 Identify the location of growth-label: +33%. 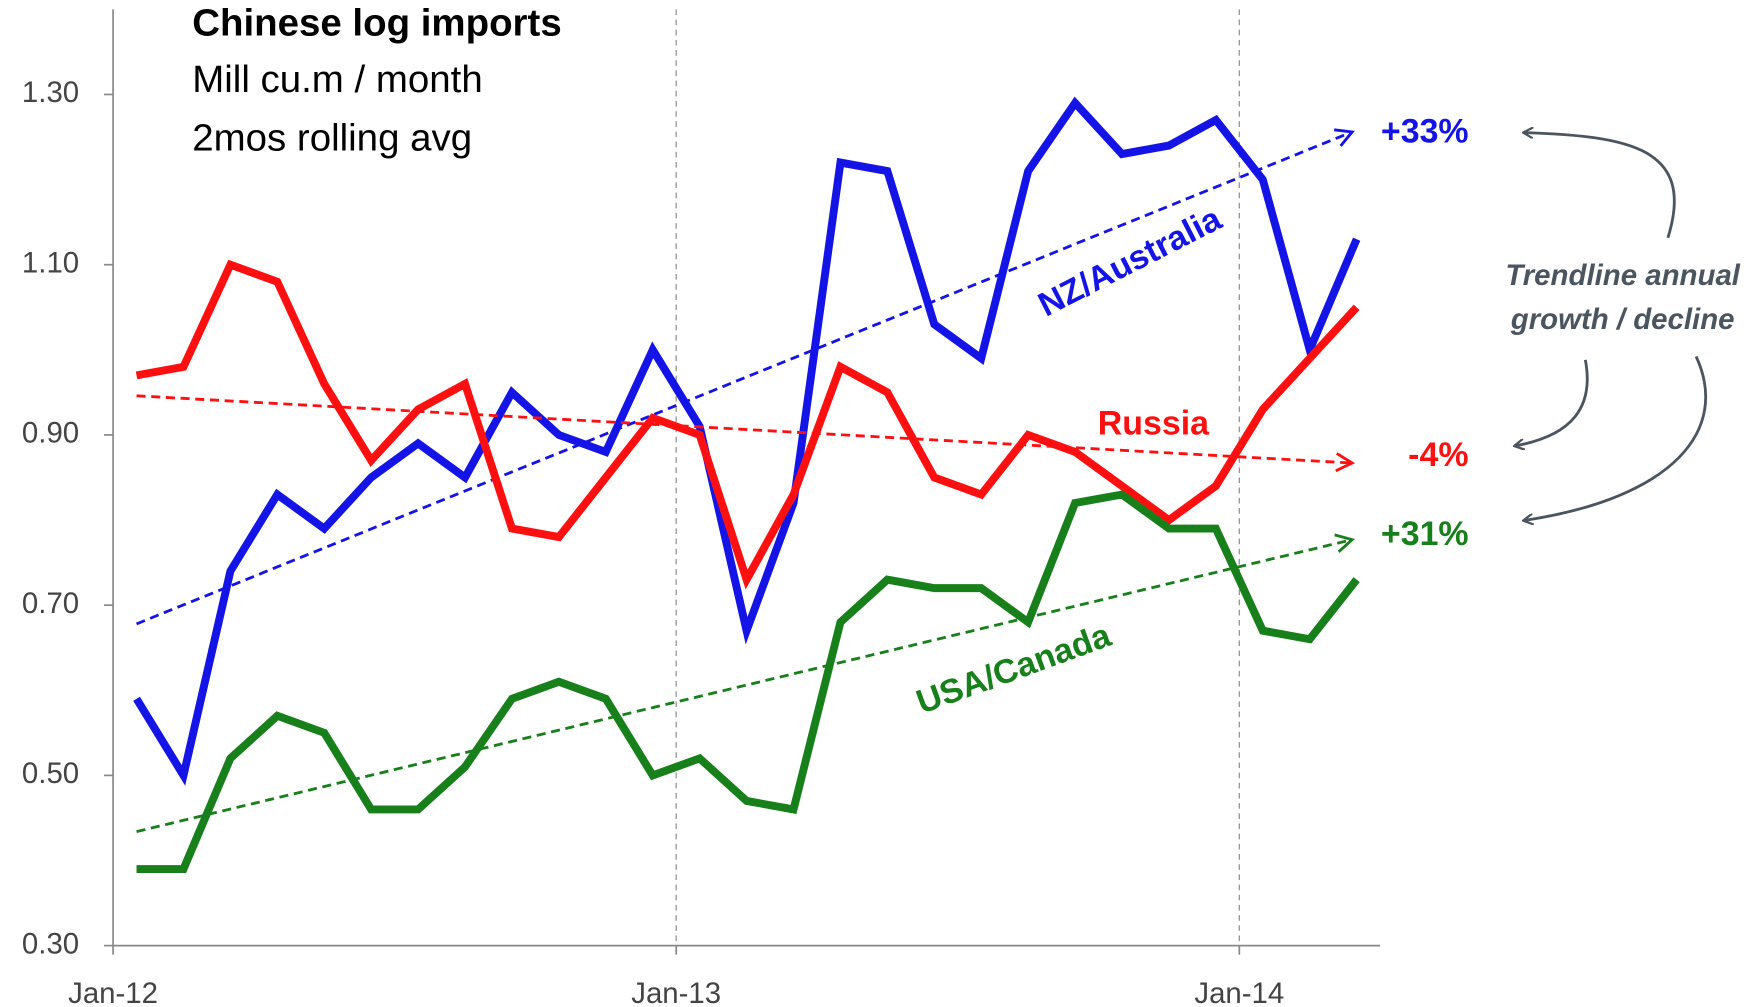
(1425, 132).